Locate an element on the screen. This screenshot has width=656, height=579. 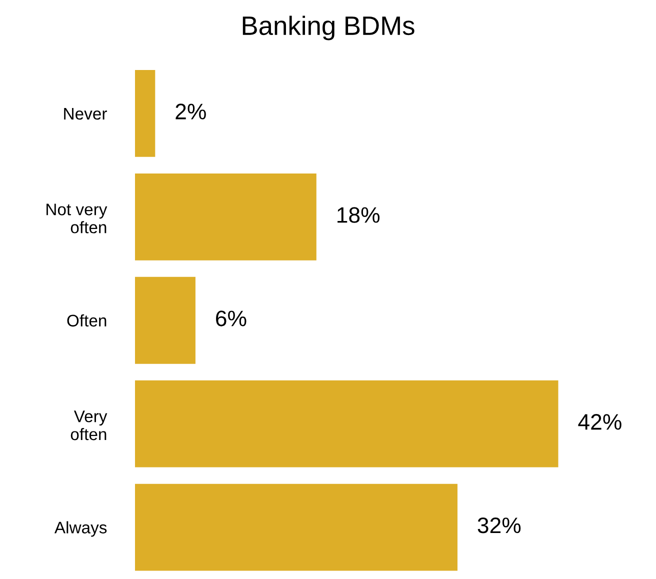
data-label: 18% is located at coordinates (359, 215).